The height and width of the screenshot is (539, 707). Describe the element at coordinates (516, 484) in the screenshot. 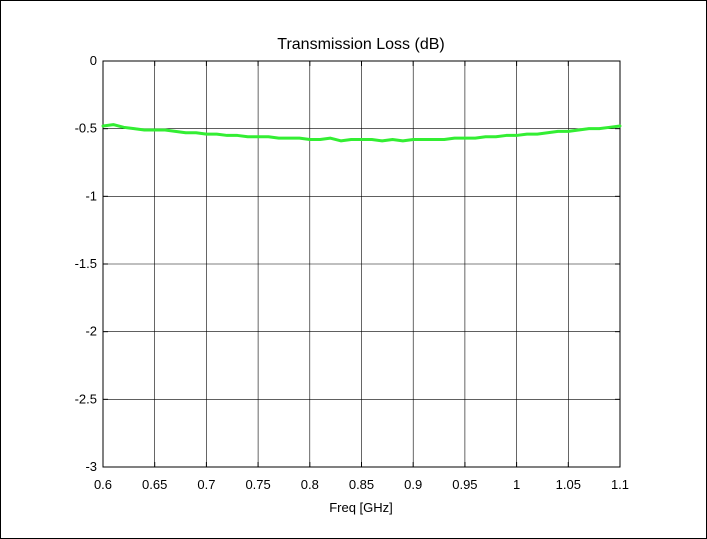

I see `x-tick-label: 1` at that location.